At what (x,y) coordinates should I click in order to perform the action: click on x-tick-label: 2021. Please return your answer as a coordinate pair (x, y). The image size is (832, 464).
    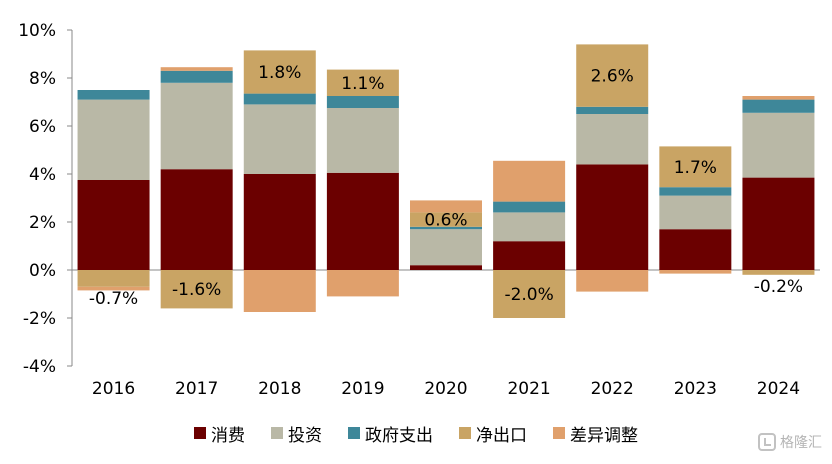
    Looking at the image, I should click on (528, 389).